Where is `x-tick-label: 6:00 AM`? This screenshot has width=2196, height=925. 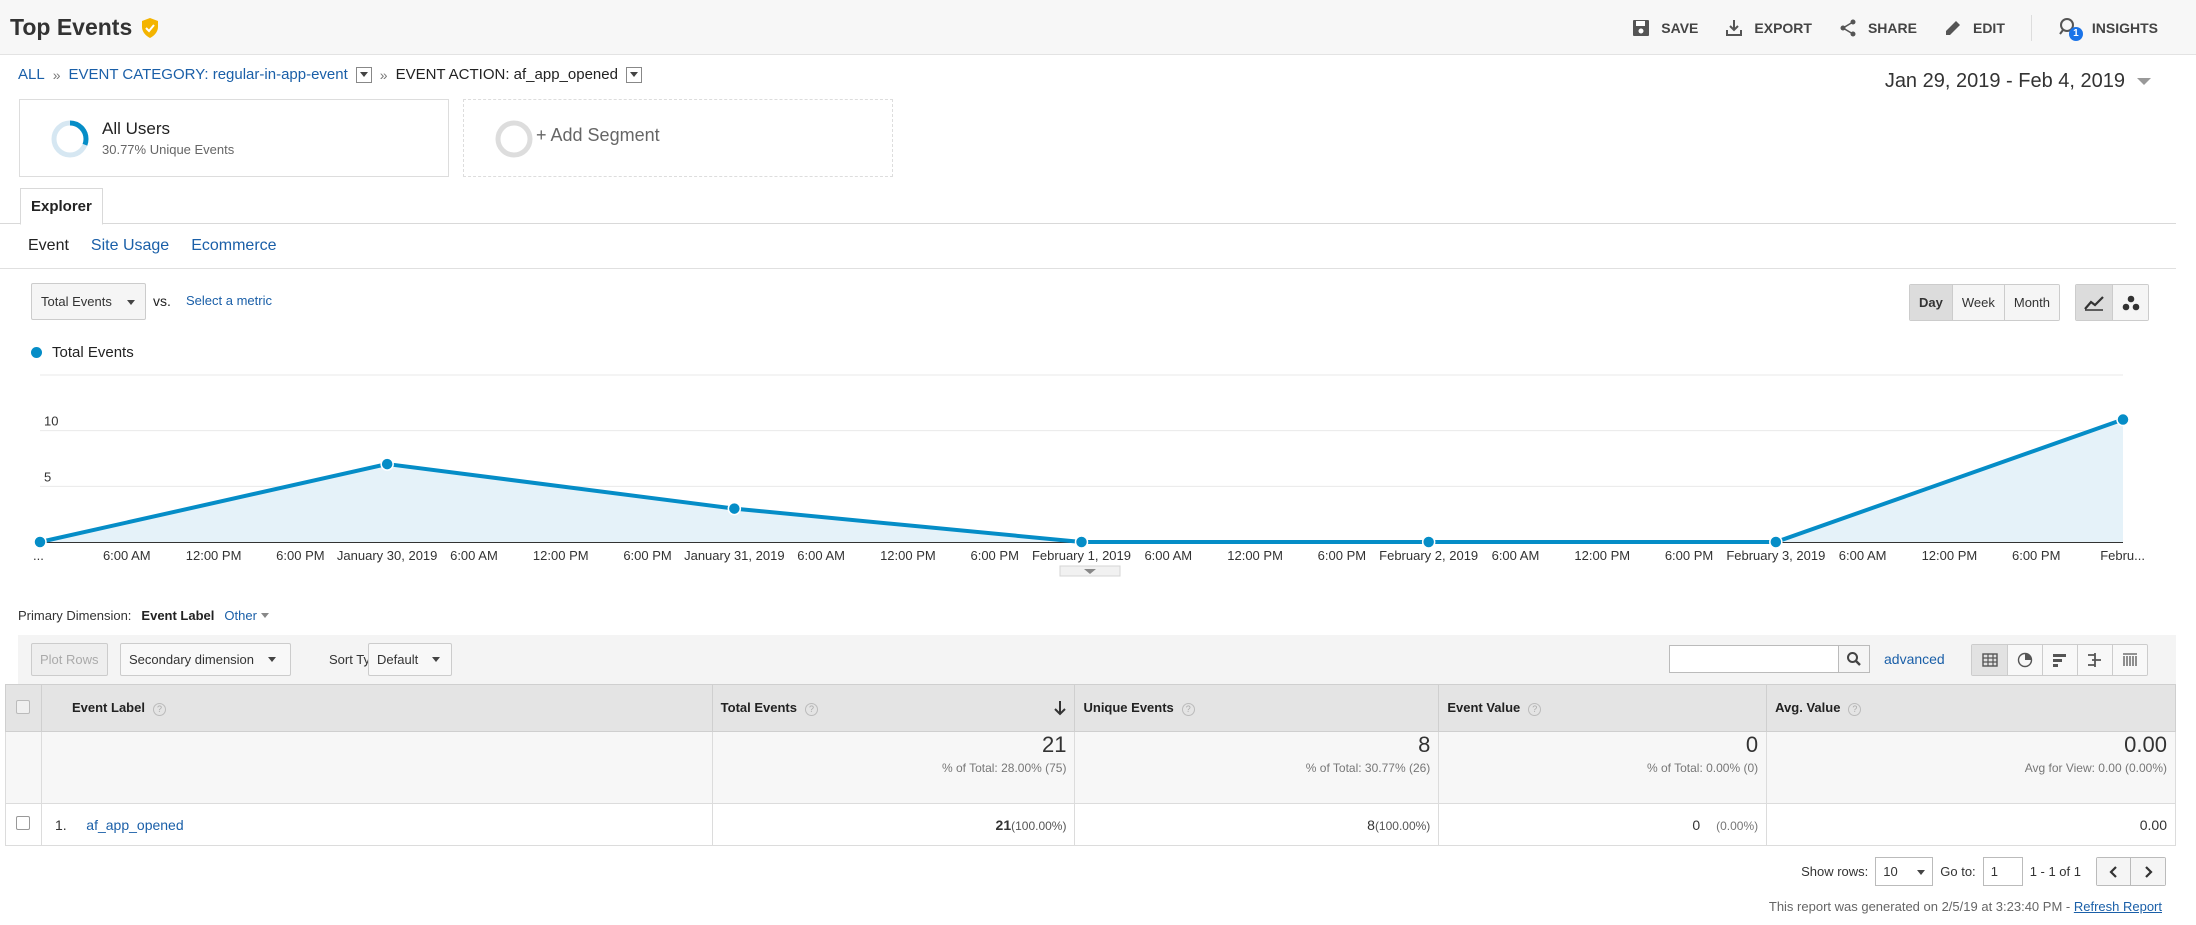 x-tick-label: 6:00 AM is located at coordinates (1168, 555).